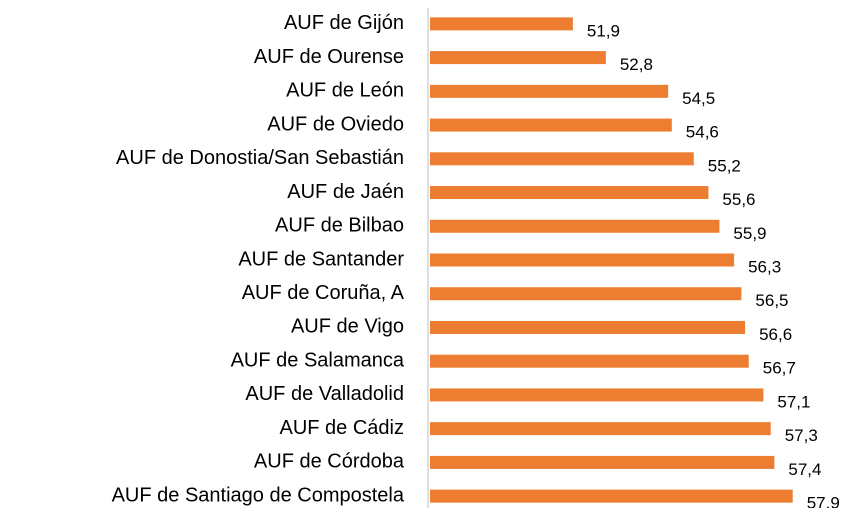 Image resolution: width=857 pixels, height=508 pixels. I want to click on category-label: AUF de Coruña, A, so click(323, 293).